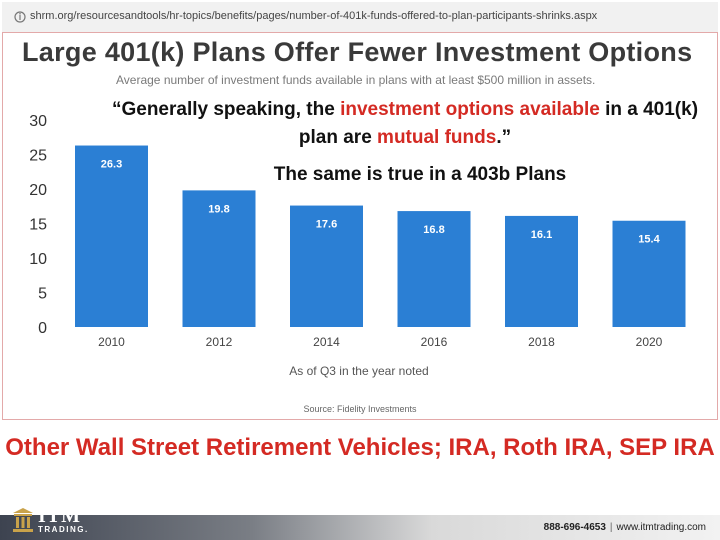  Describe the element at coordinates (38, 190) in the screenshot. I see `y-tick-label: 20` at that location.